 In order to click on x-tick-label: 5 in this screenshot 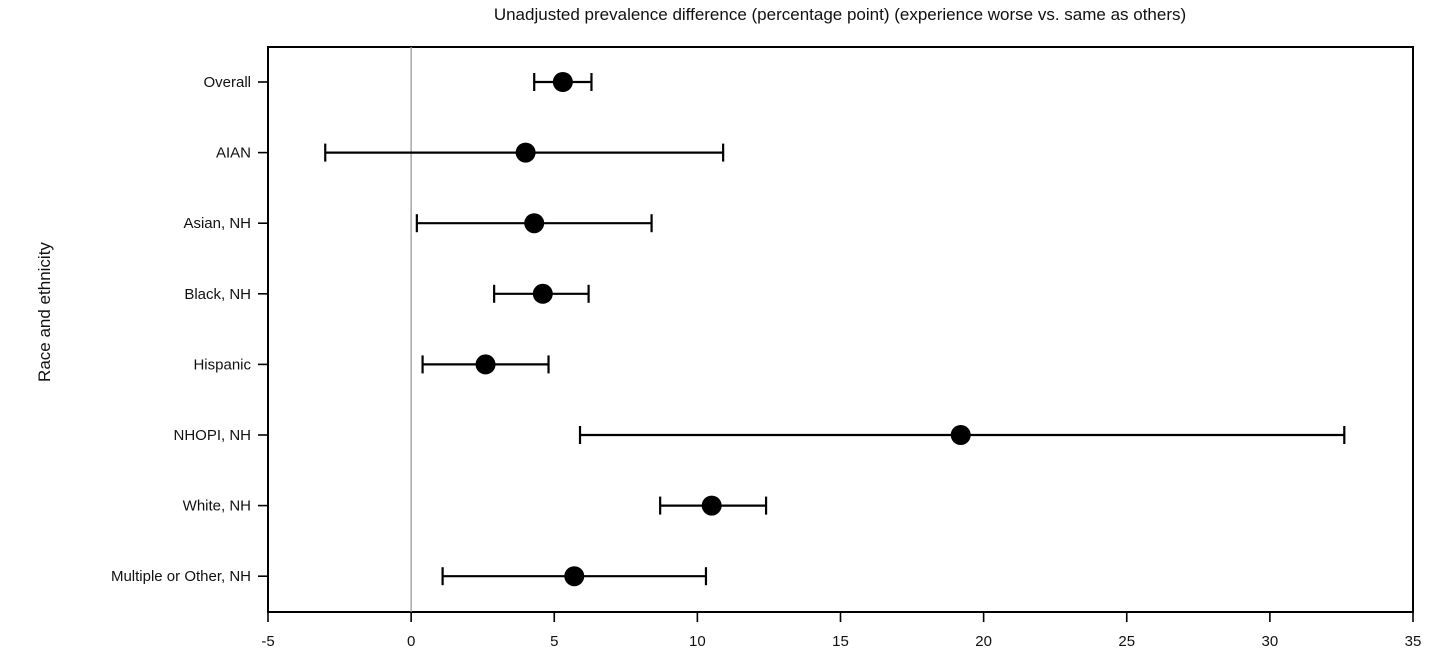, I will do `click(554, 641)`.